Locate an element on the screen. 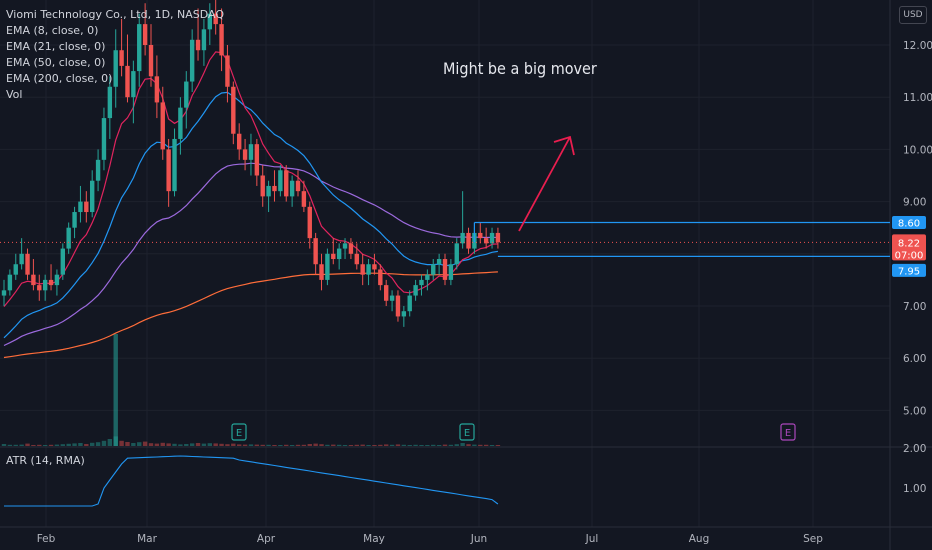 The image size is (932, 550). price-tick-label: 7.00 is located at coordinates (914, 307).